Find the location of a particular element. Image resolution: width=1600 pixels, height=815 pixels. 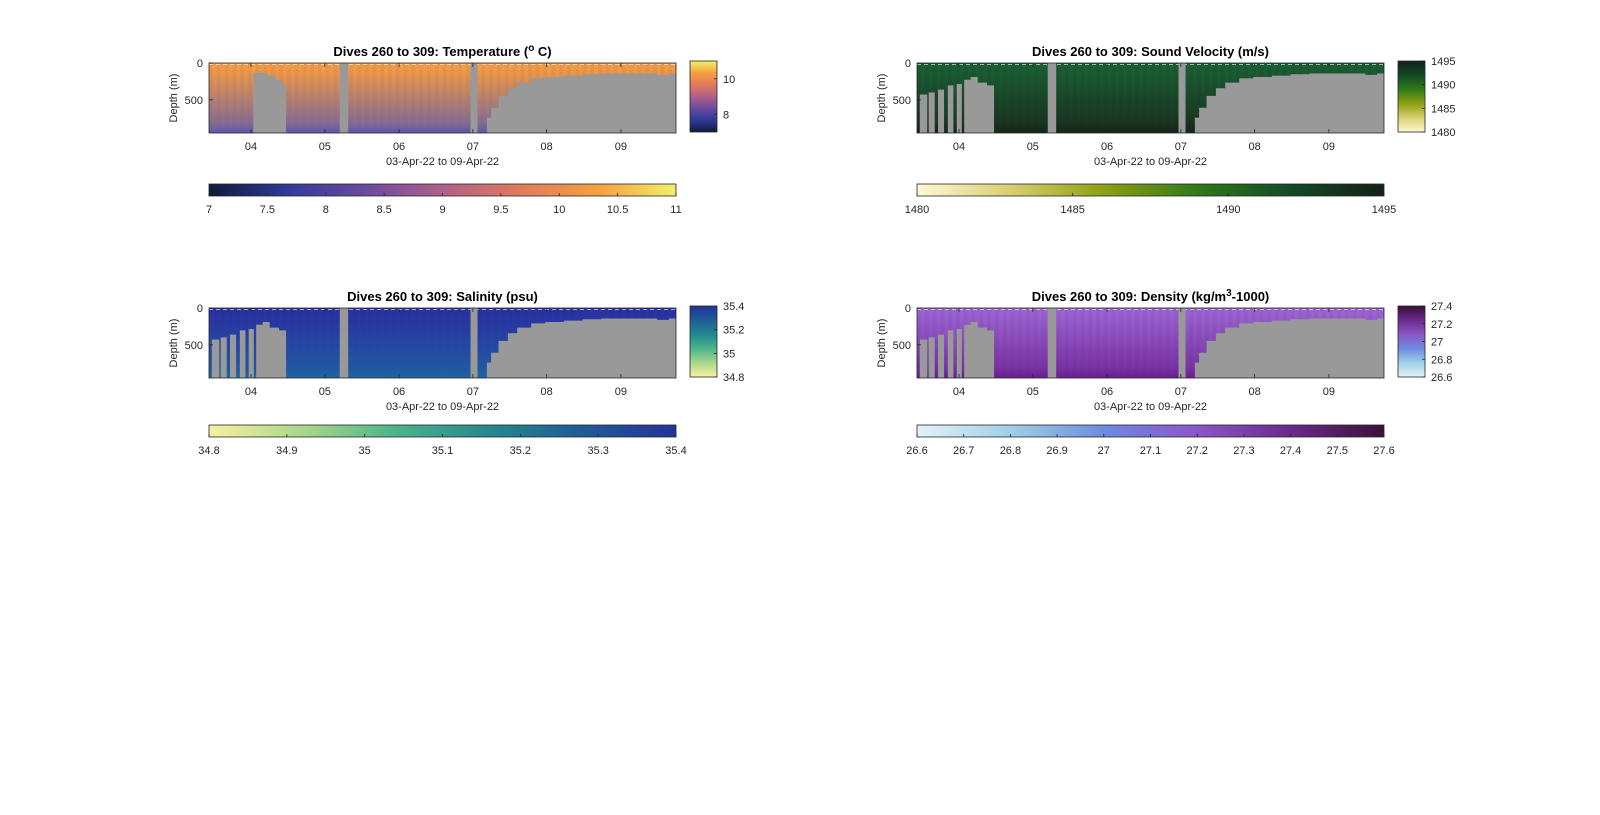

bottom-colorbar-label: 27.4 is located at coordinates (1290, 451).